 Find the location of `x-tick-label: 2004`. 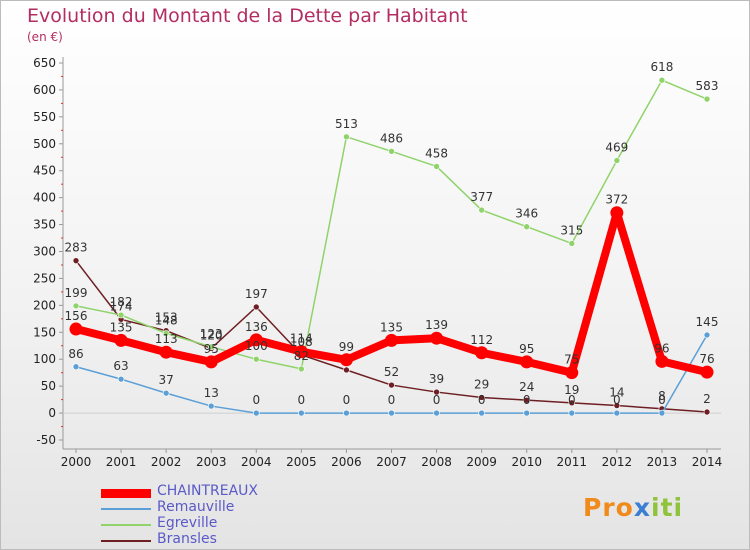

x-tick-label: 2004 is located at coordinates (256, 462).